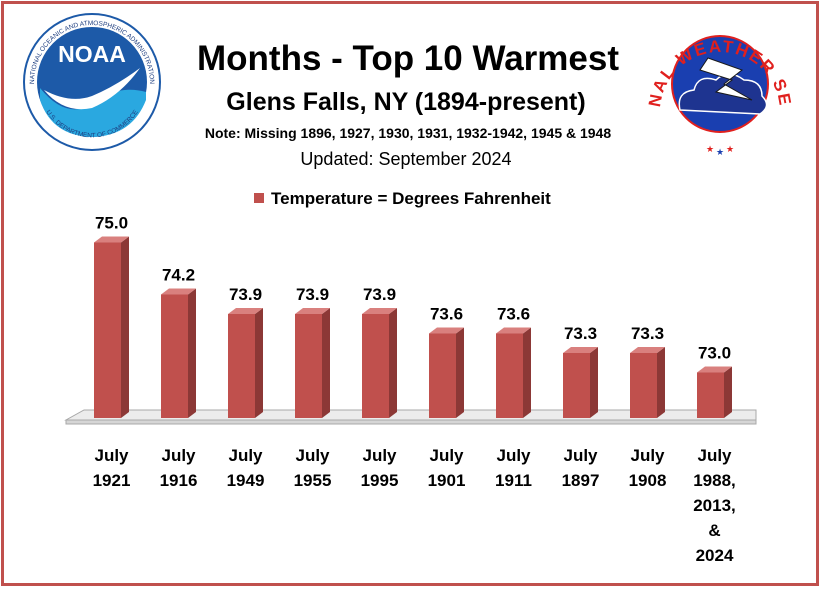 The height and width of the screenshot is (593, 826). Describe the element at coordinates (405, 102) in the screenshot. I see `chart-subtitle: Glens Falls, NY (1894-present)` at that location.